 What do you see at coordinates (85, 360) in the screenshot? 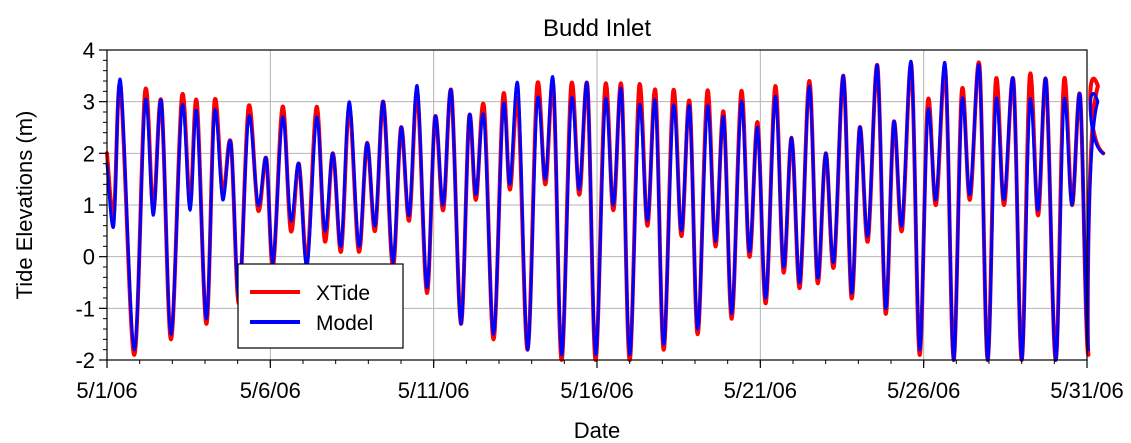
I see `y-tick-label: -2` at bounding box center [85, 360].